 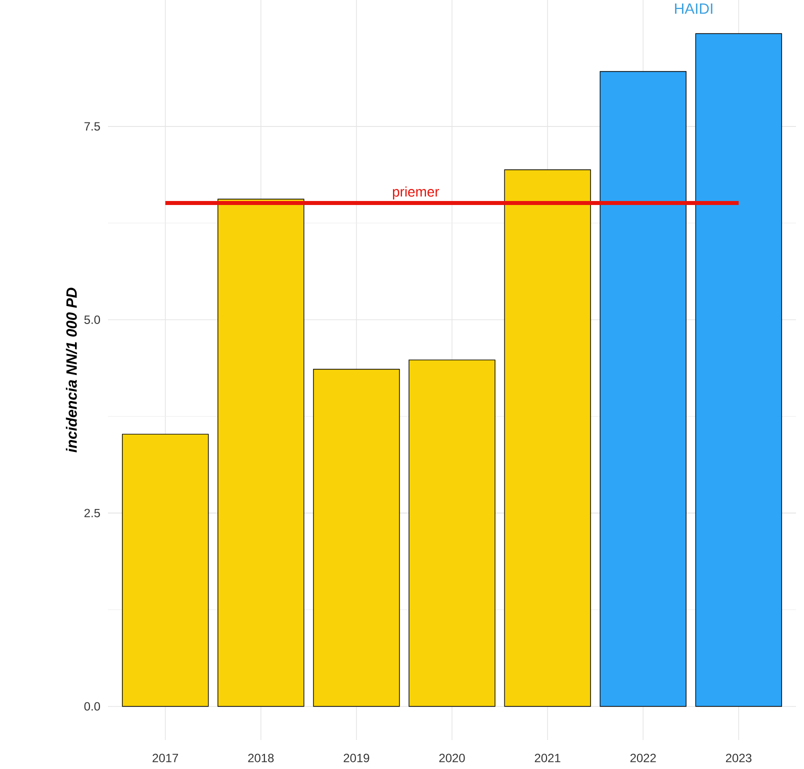 I want to click on y-tick-label: 0.0, so click(x=92, y=706).